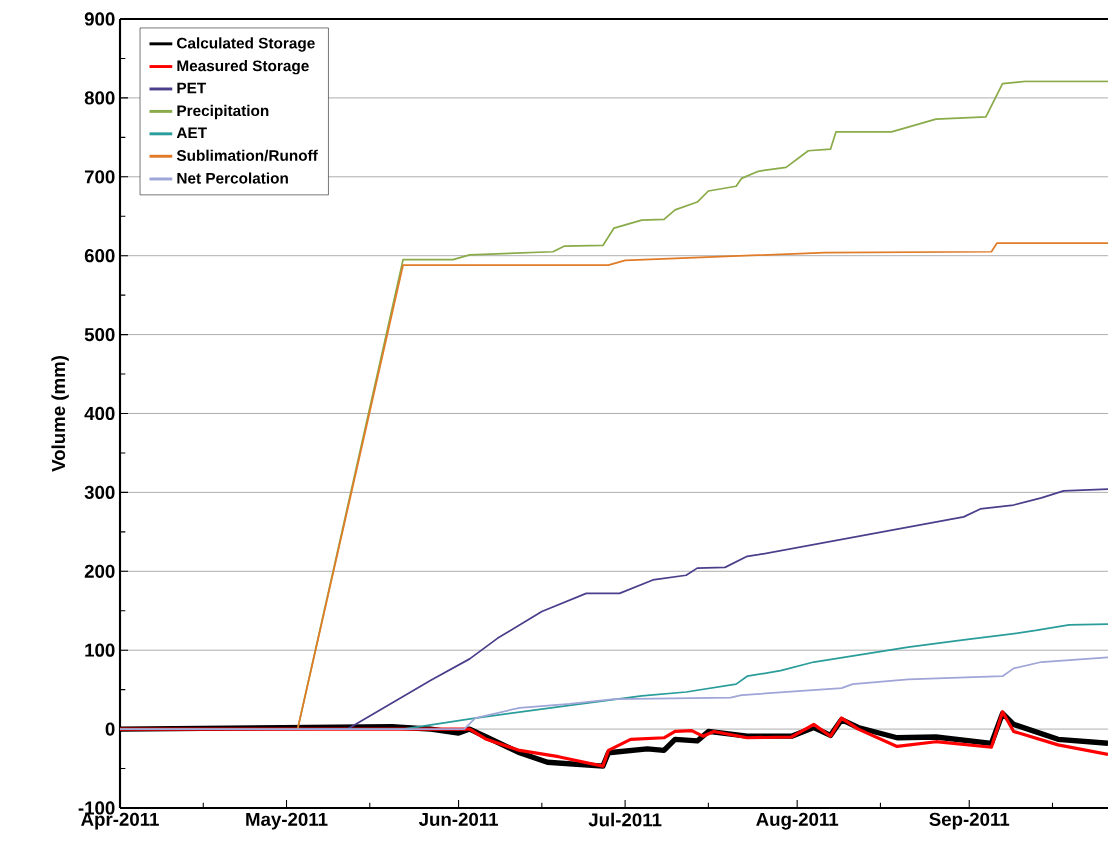  Describe the element at coordinates (243, 67) in the screenshot. I see `legend-label: Measured Storage` at that location.